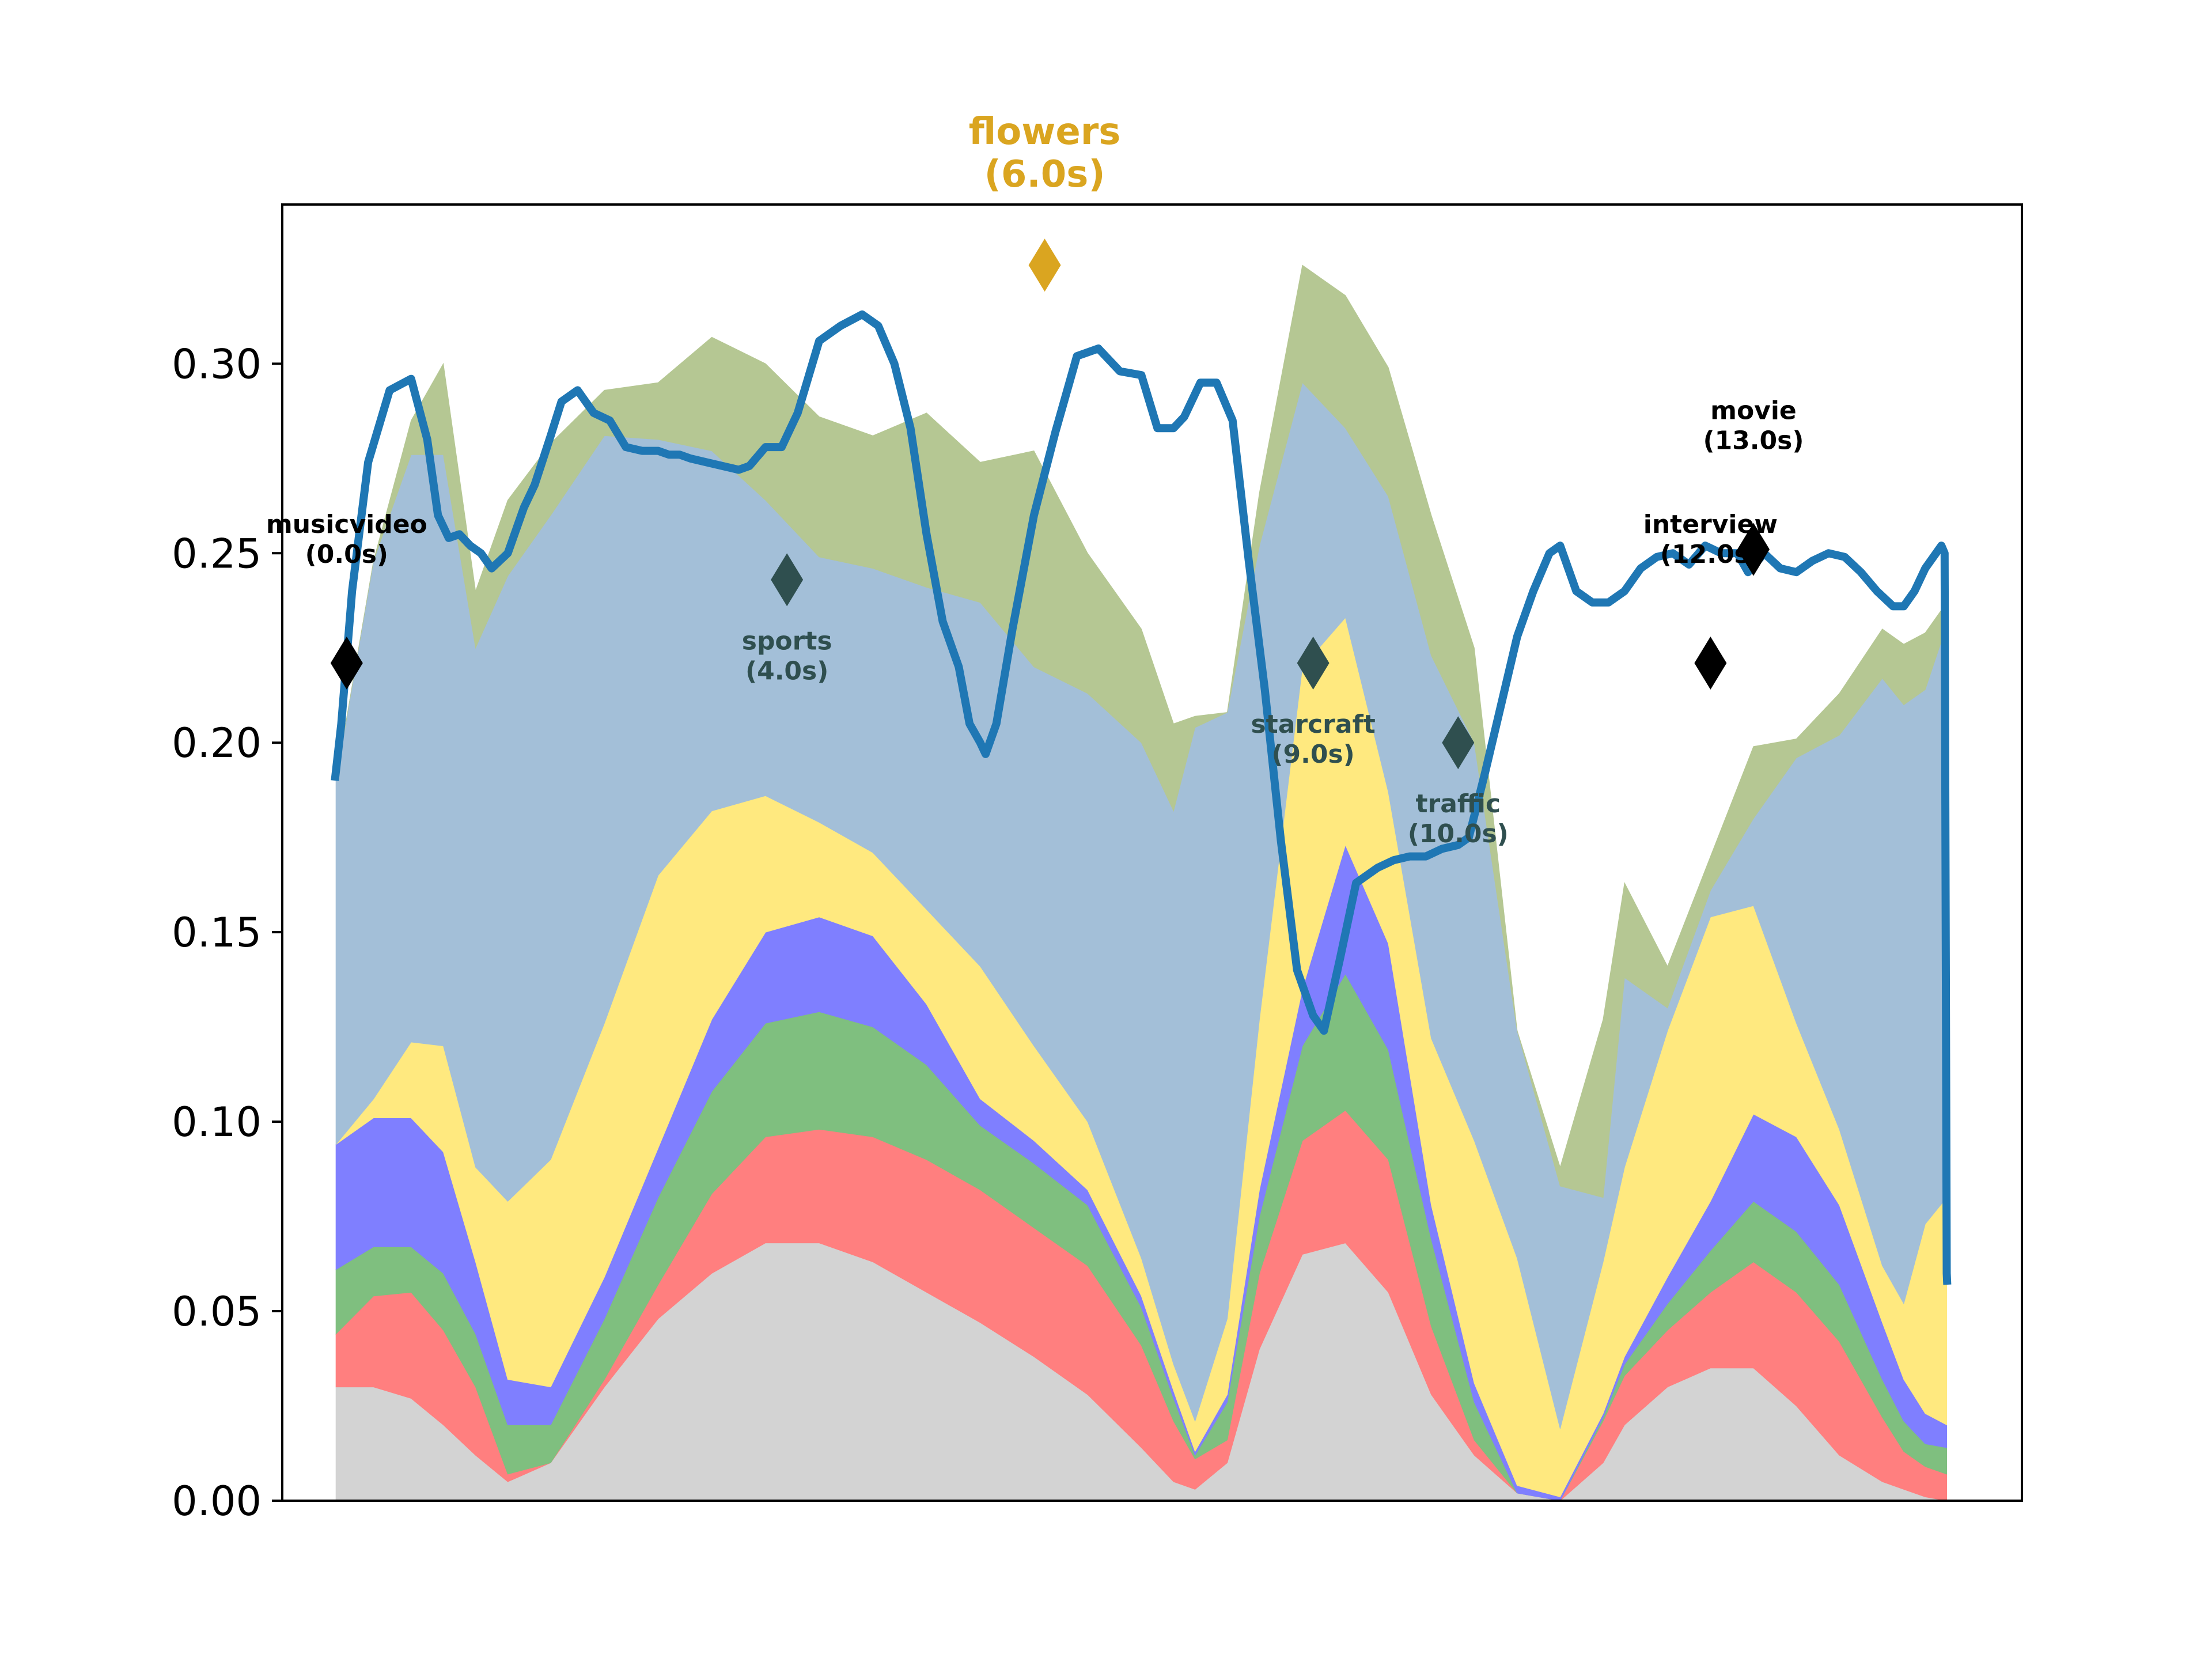  Describe the element at coordinates (217, 553) in the screenshot. I see `y-tick-label-5: 0.25` at that location.